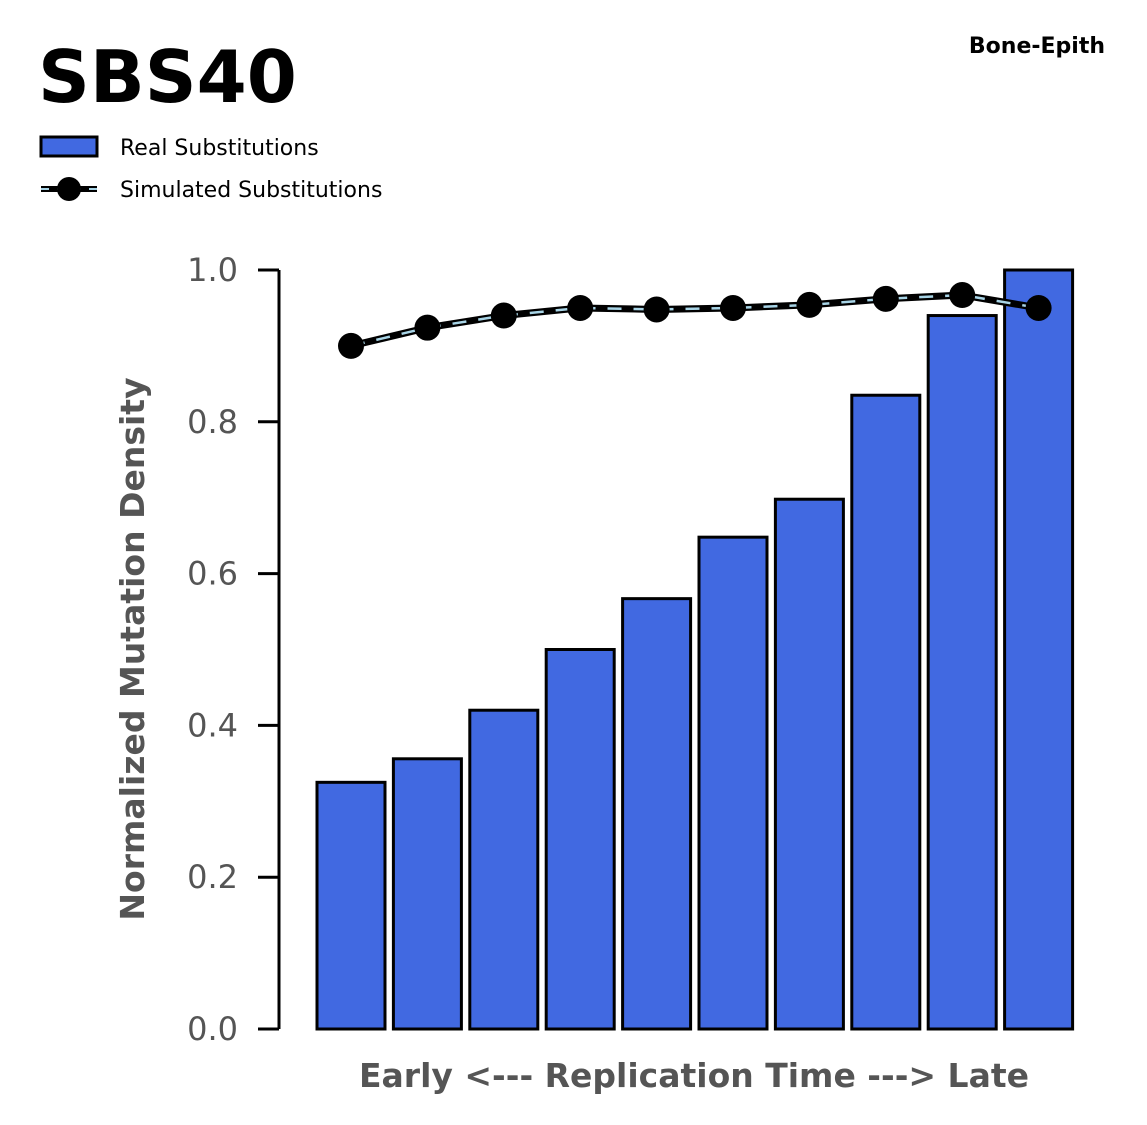 This screenshot has width=1147, height=1125. I want to click on y-tick-label: 0.2, so click(212, 877).